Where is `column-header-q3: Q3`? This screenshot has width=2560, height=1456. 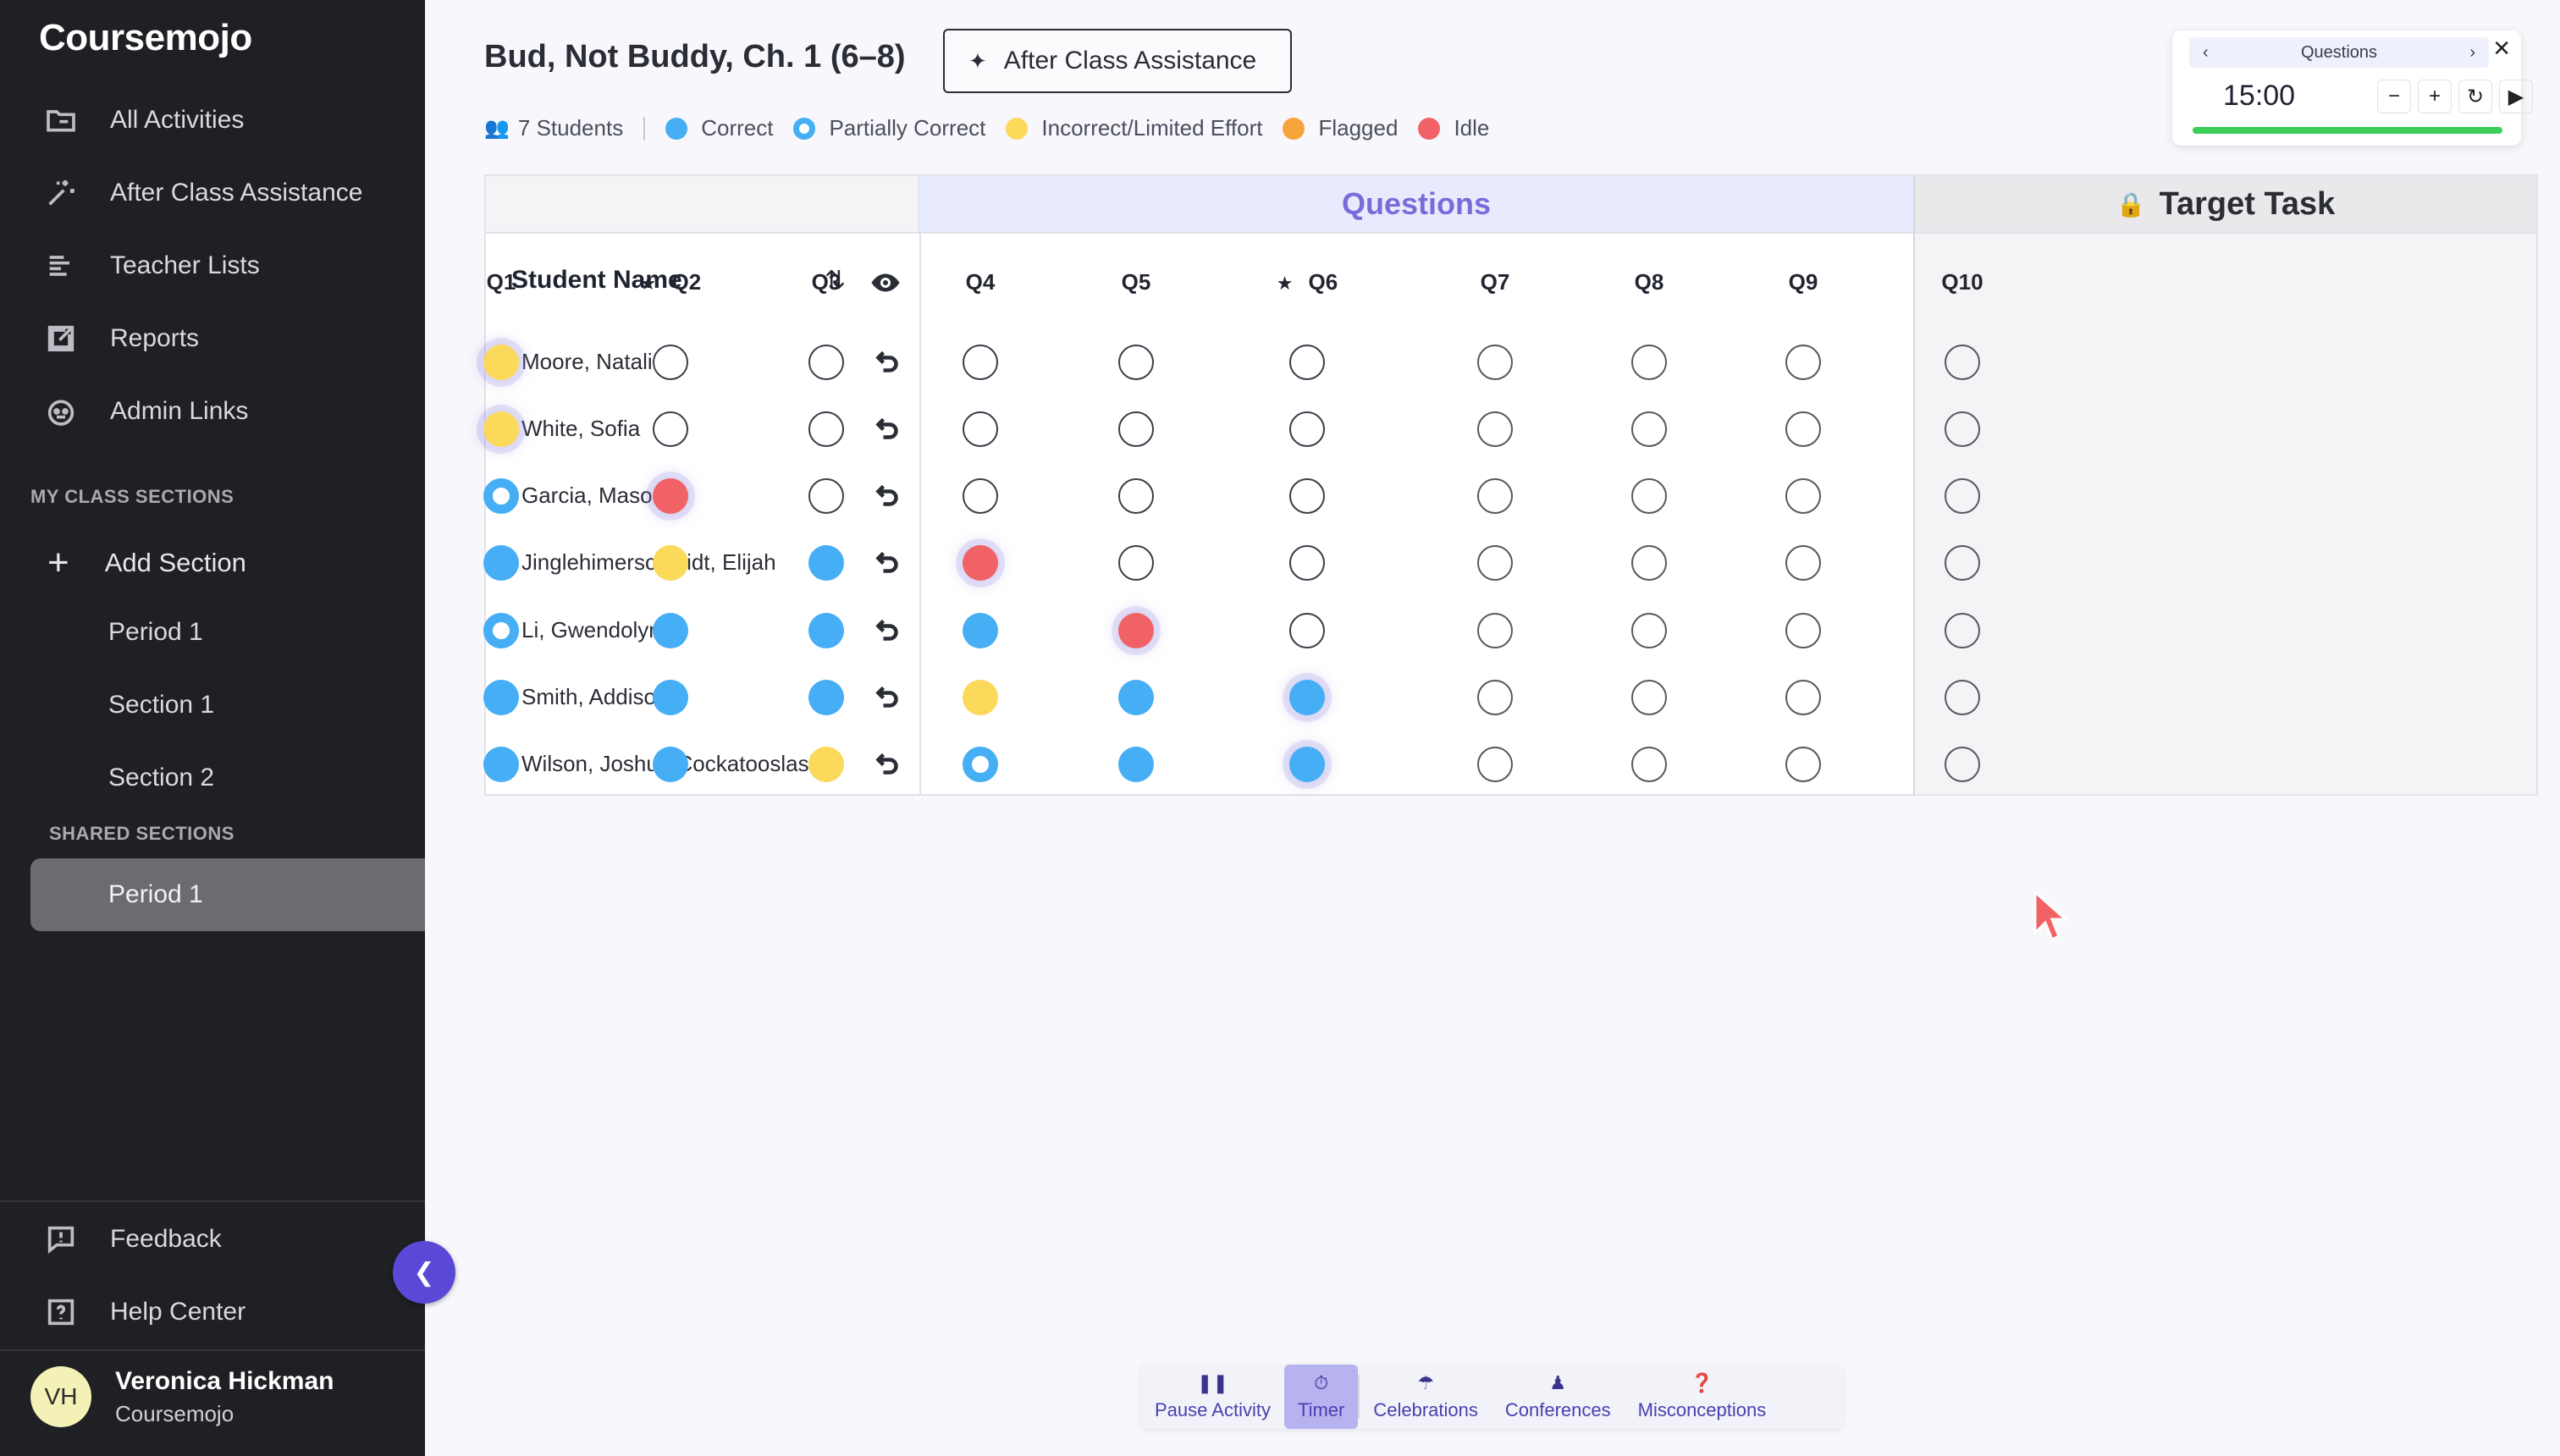
column-header-q3: Q3 is located at coordinates (826, 282).